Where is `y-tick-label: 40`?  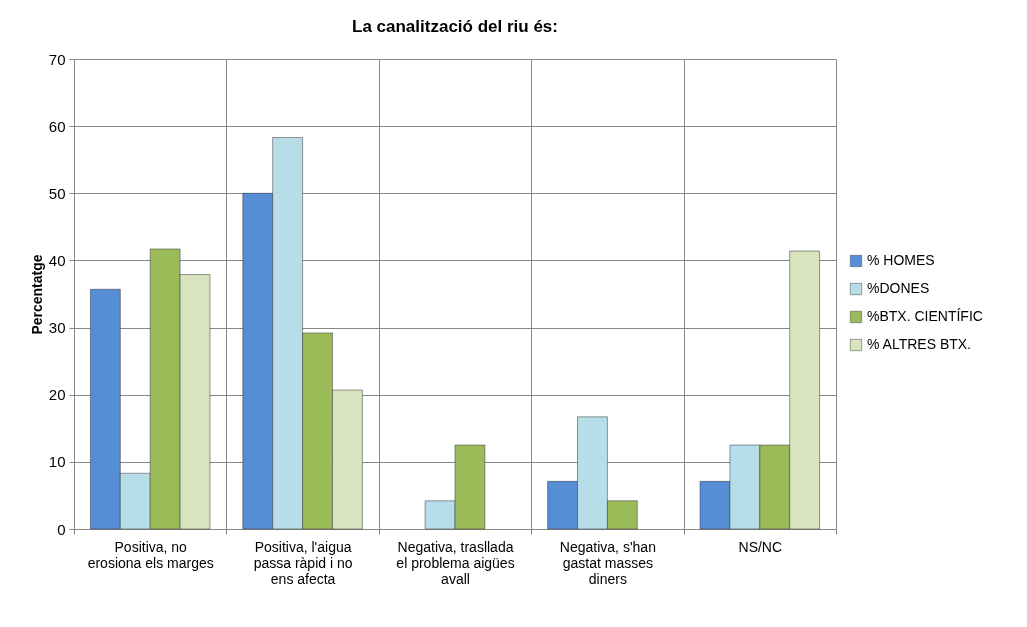
y-tick-label: 40 is located at coordinates (57, 260).